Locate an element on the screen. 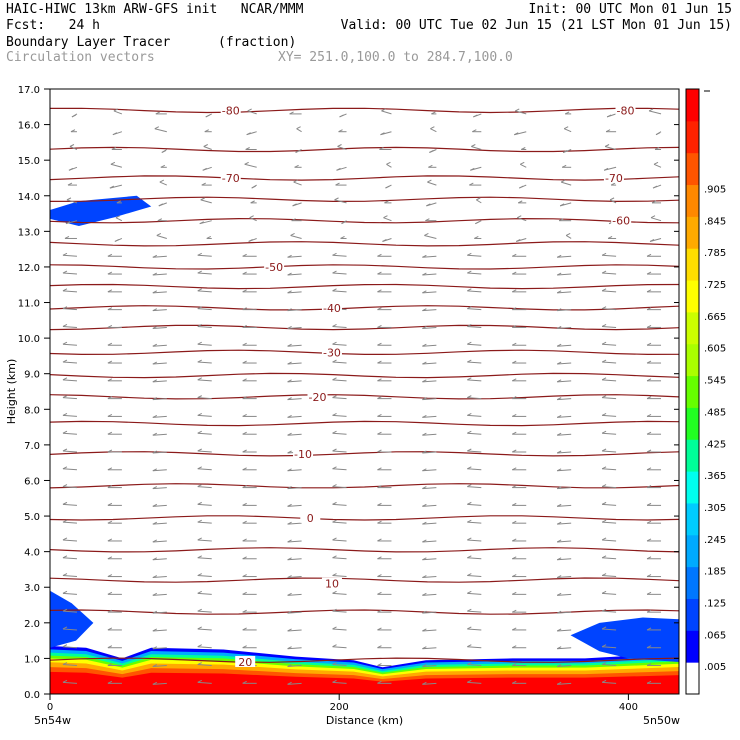 This screenshot has width=740, height=740. y-tick-label: 0.0 is located at coordinates (32, 695).